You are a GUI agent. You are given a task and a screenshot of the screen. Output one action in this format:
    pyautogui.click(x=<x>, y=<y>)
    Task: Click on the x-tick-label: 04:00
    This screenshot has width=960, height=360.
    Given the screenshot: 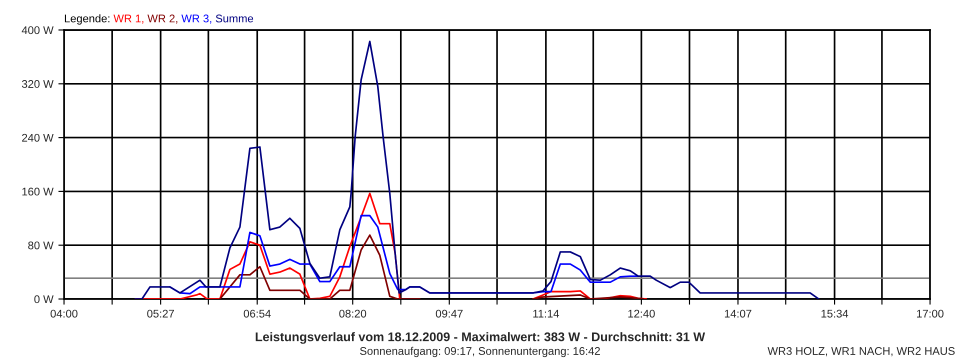 What is the action you would take?
    pyautogui.click(x=64, y=314)
    